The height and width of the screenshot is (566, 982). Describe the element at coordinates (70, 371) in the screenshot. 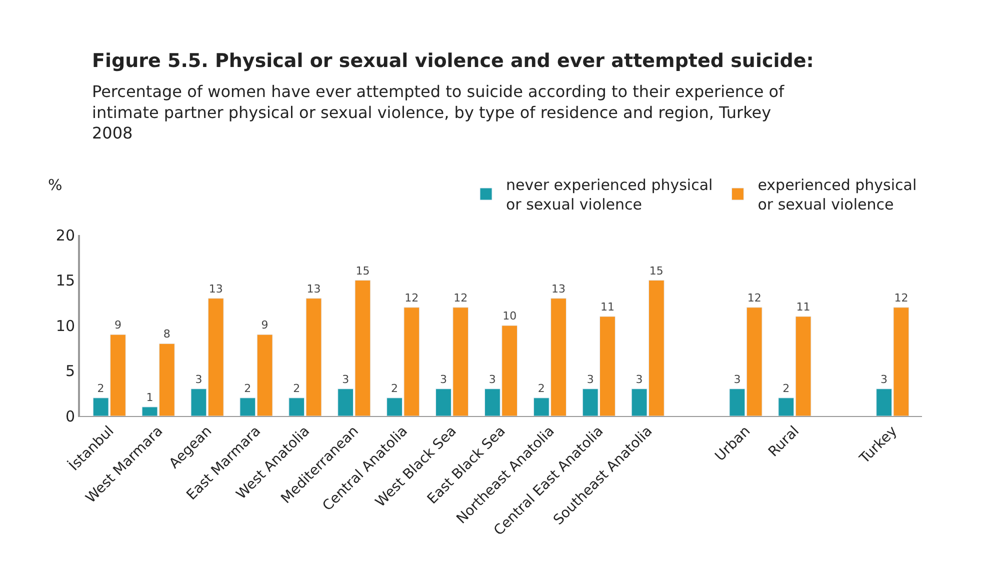

I see `y-tick-label: 5` at that location.